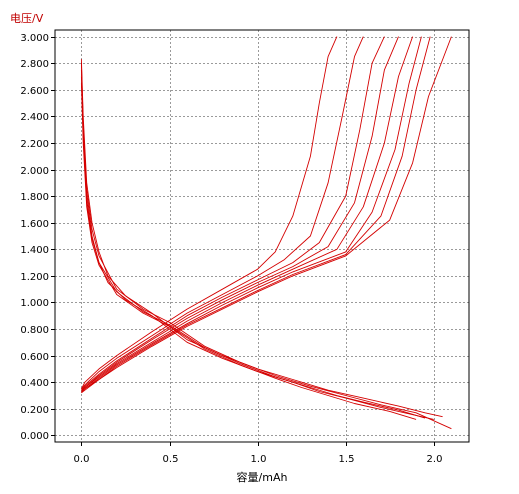 The image size is (519, 494). I want to click on y-tick-label: 0.400, so click(34, 383).